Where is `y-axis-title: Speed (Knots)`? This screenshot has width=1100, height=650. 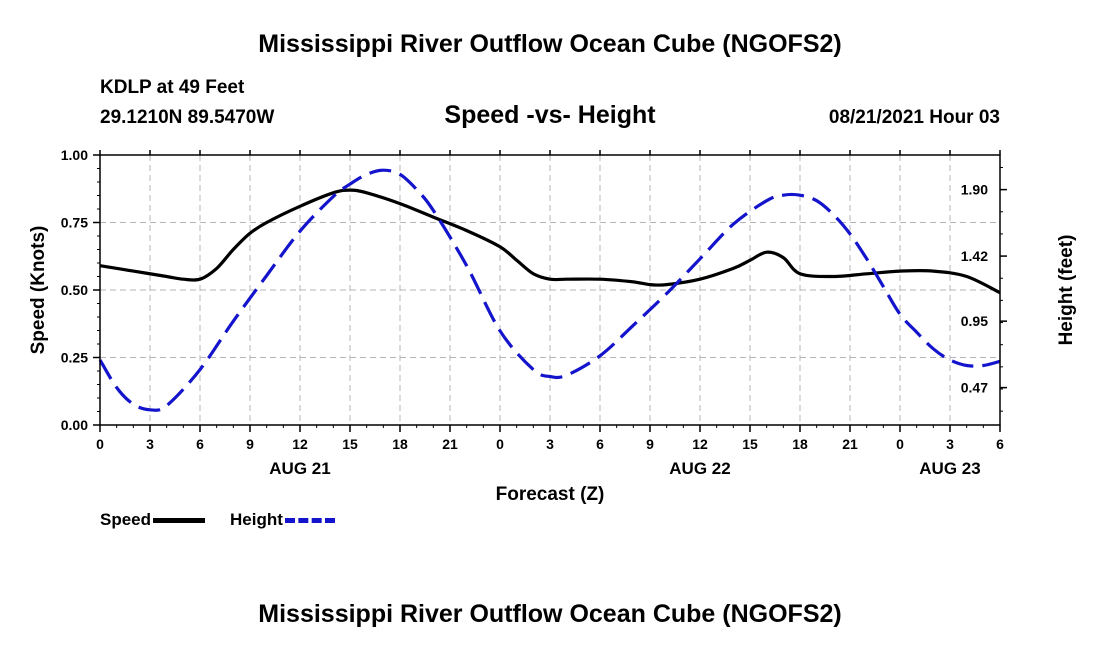 y-axis-title: Speed (Knots) is located at coordinates (38, 290).